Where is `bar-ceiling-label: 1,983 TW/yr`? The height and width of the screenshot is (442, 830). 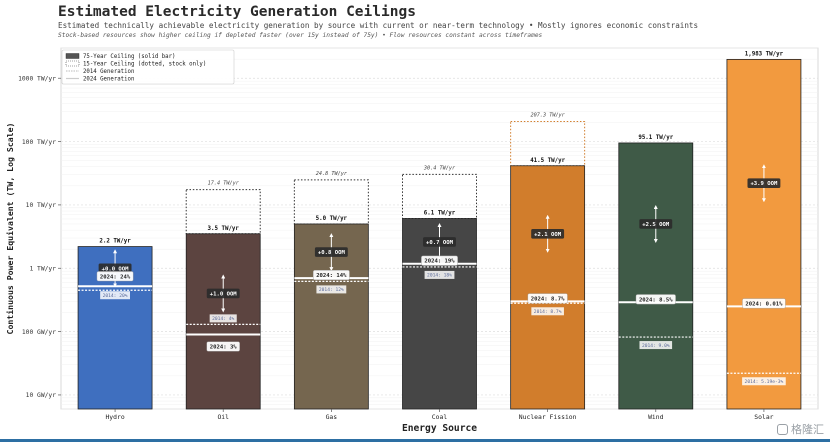 bar-ceiling-label: 1,983 TW/yr is located at coordinates (764, 54).